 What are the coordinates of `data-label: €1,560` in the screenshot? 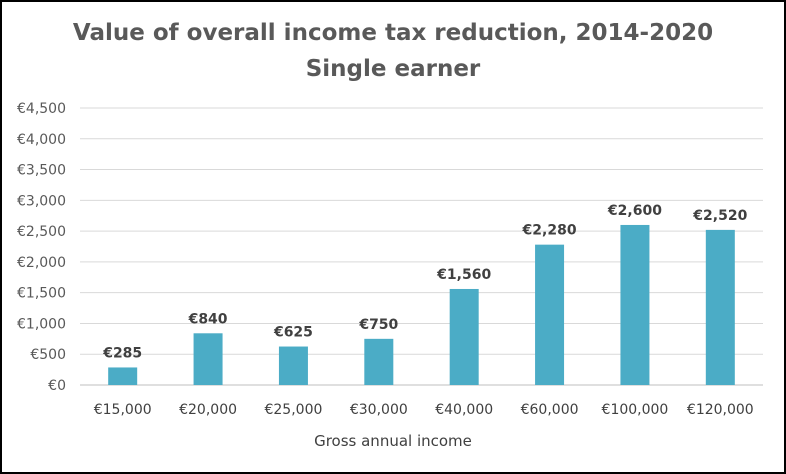 It's located at (463, 275).